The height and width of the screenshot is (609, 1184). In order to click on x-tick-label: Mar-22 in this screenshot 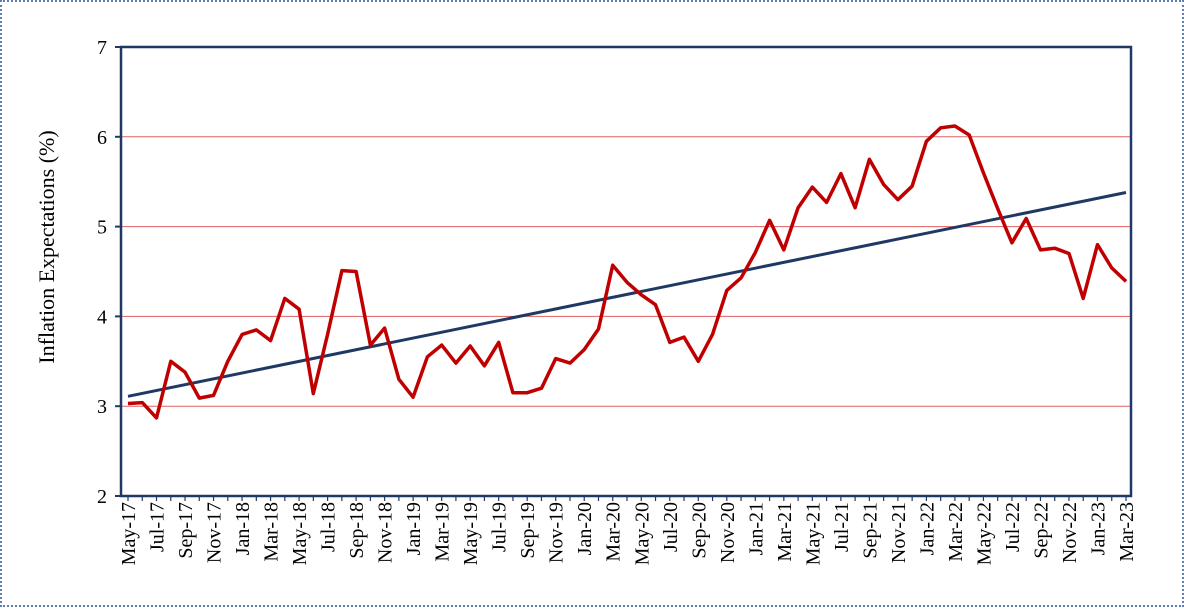, I will do `click(956, 532)`.